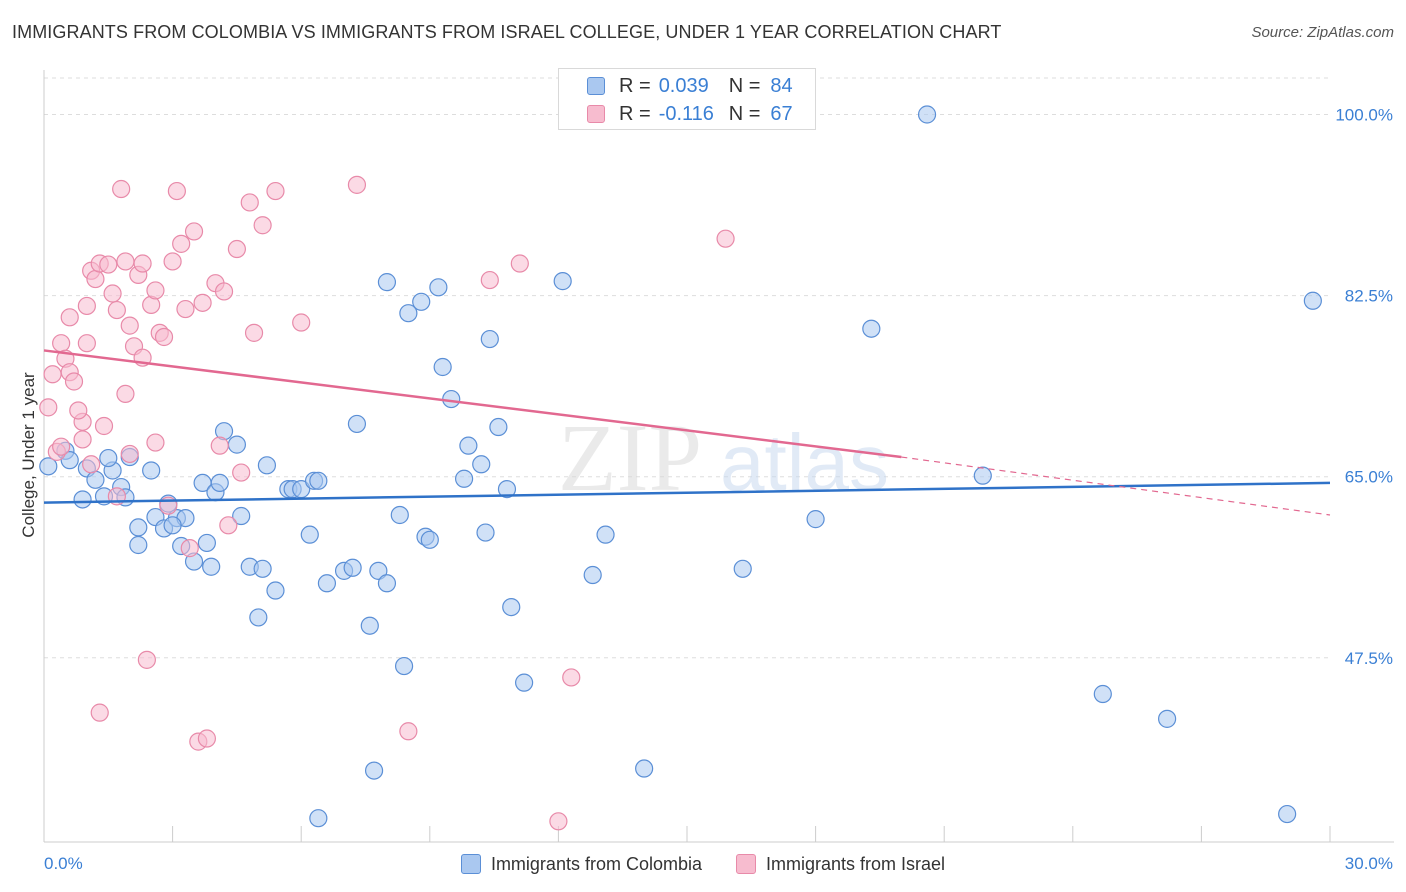  What do you see at coordinates (781, 85) in the screenshot?
I see `n-value: 84` at bounding box center [781, 85].